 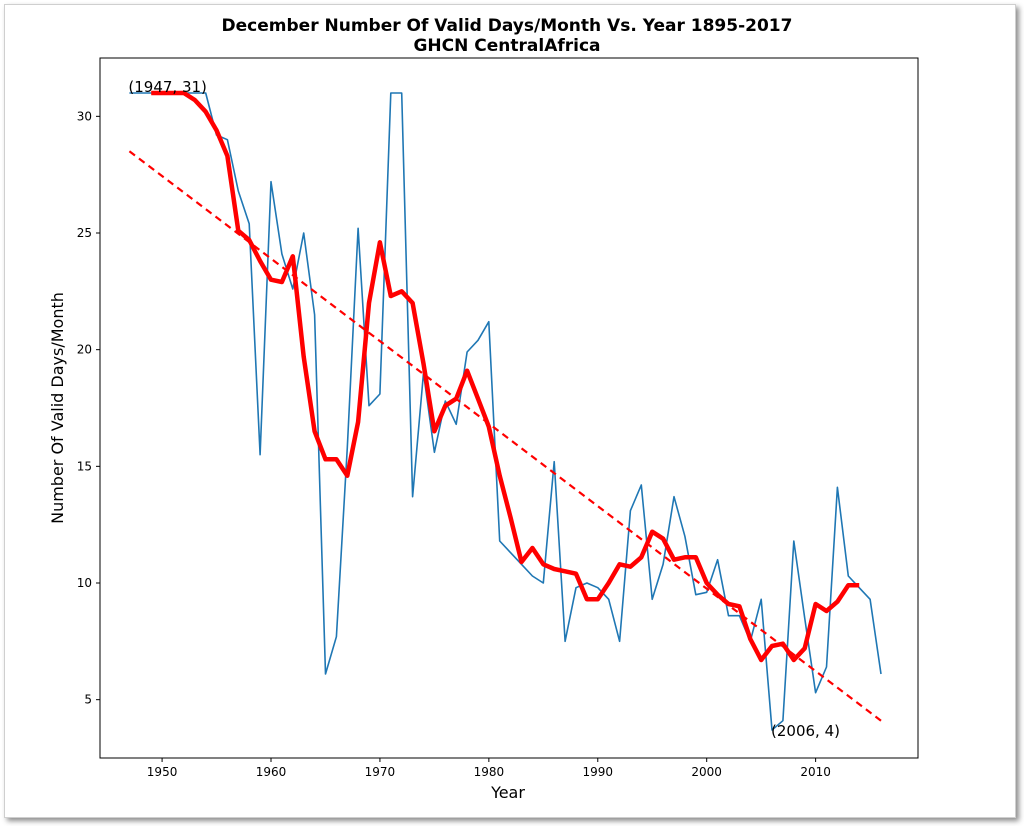 I want to click on x-tick-label: 2010, so click(x=815, y=772).